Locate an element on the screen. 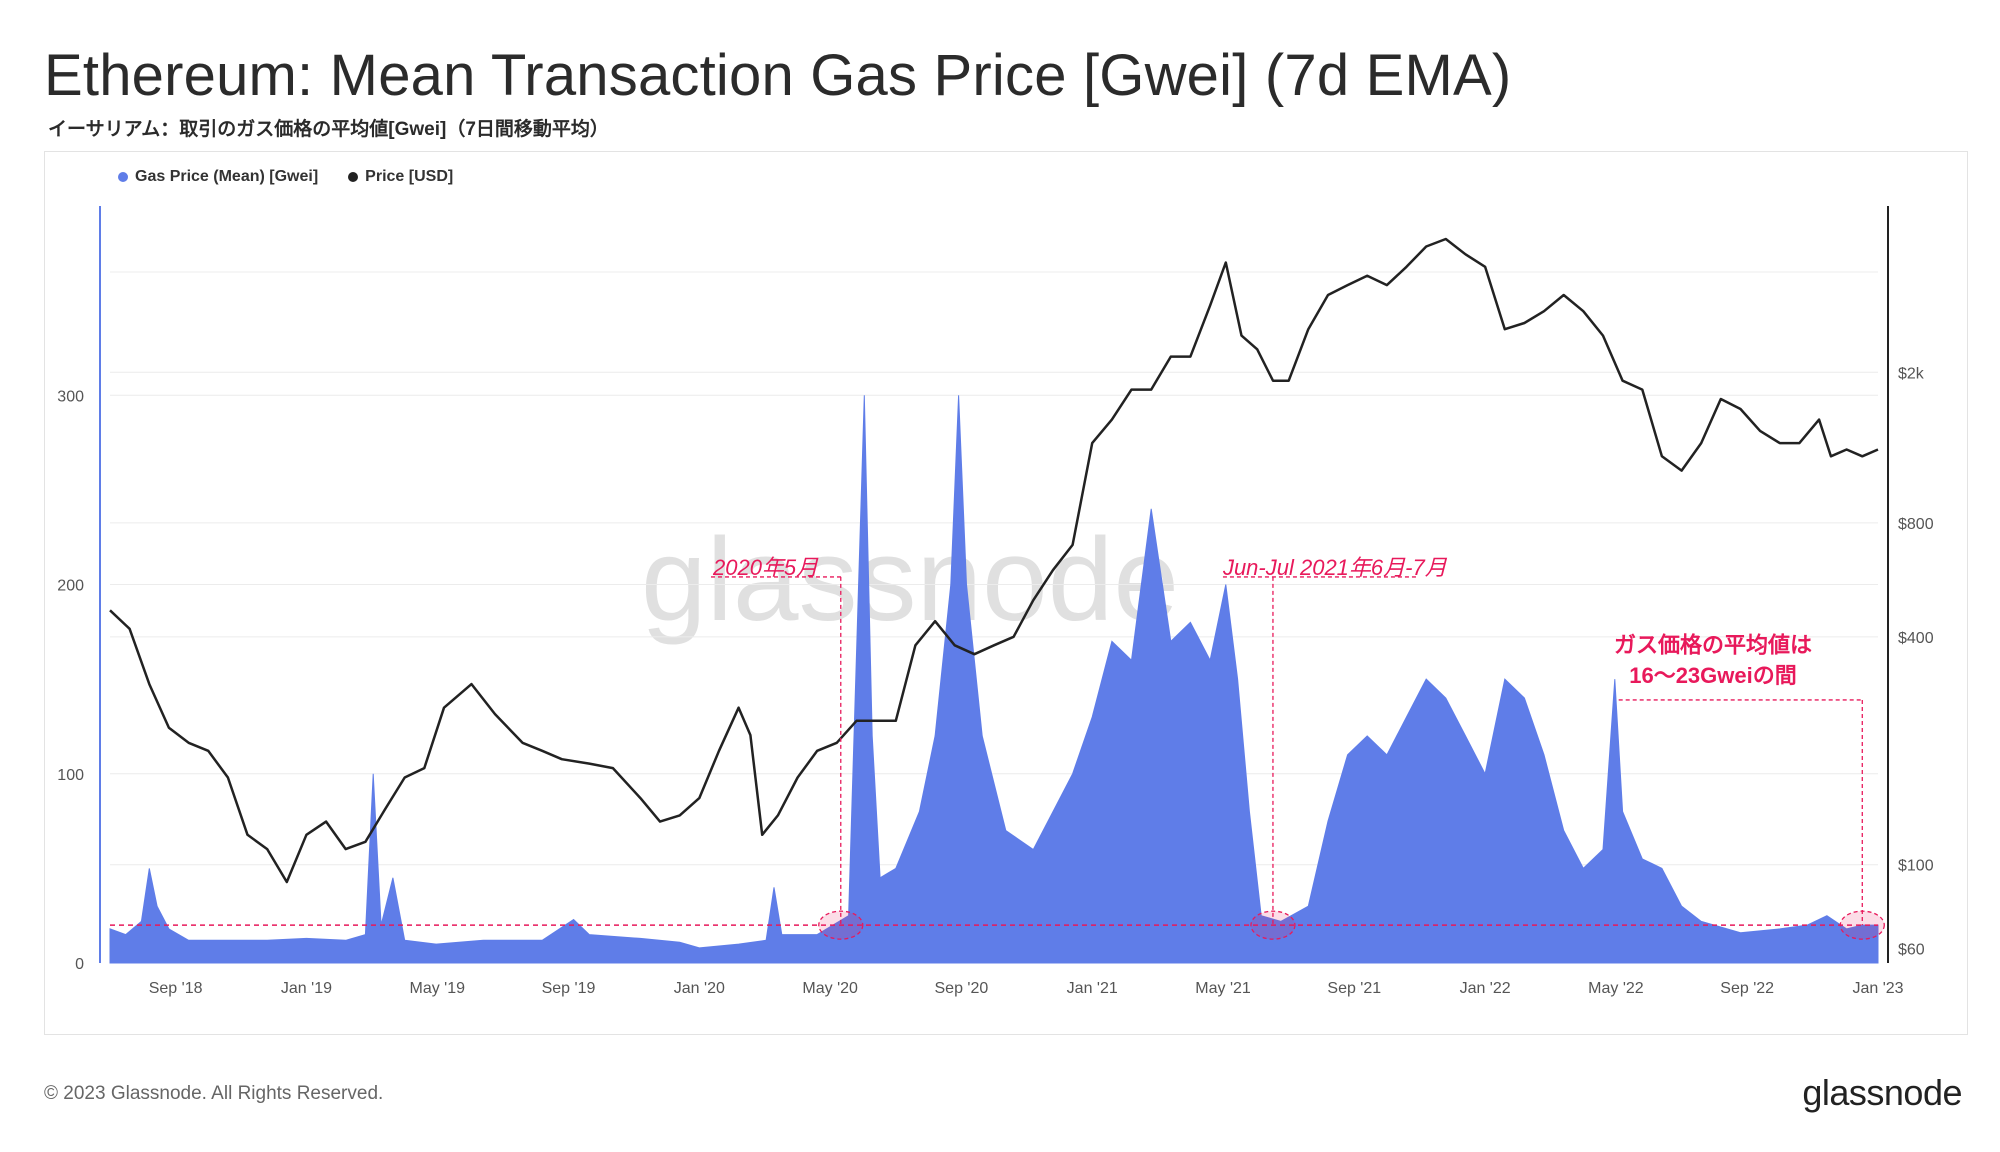 The height and width of the screenshot is (1152, 2000). footer-copyright: © 2023 Glassnode. All Rights Reserved. is located at coordinates (214, 1093).